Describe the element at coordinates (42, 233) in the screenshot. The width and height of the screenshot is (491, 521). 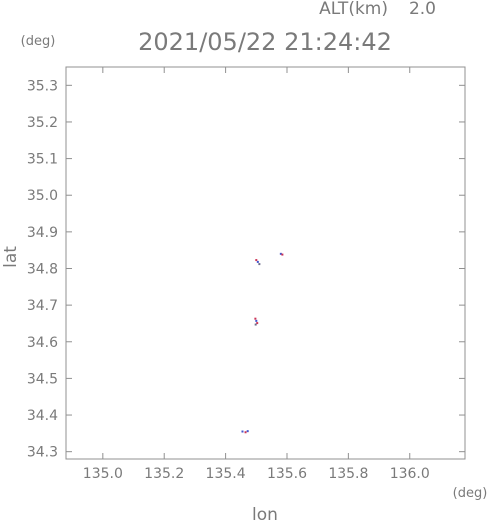
I see `y-tick-label: 34.9` at that location.